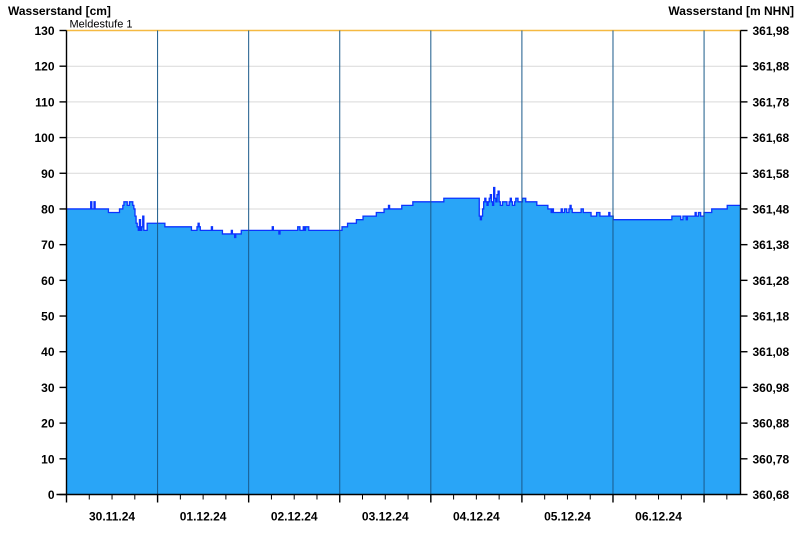  What do you see at coordinates (771, 174) in the screenshot?
I see `y-tick-label-right: 361,58` at bounding box center [771, 174].